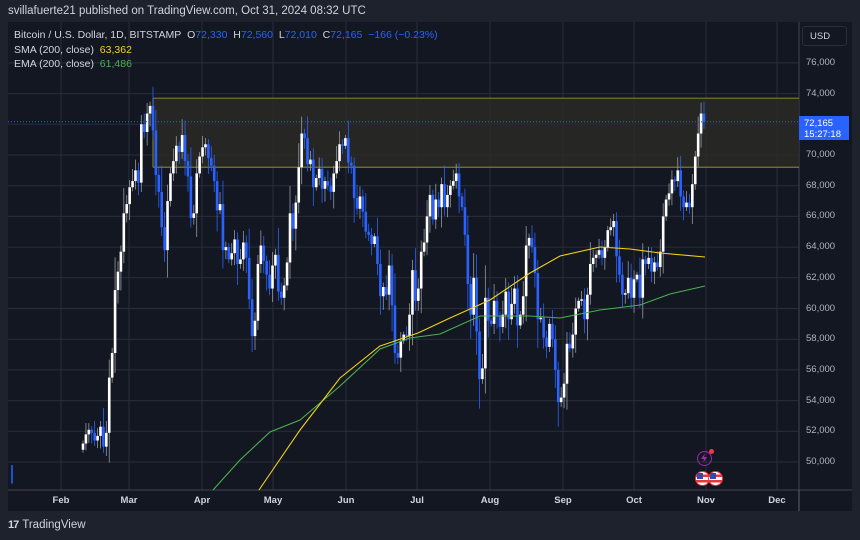 This screenshot has height=540, width=860. I want to click on time-label: Feb, so click(61, 500).